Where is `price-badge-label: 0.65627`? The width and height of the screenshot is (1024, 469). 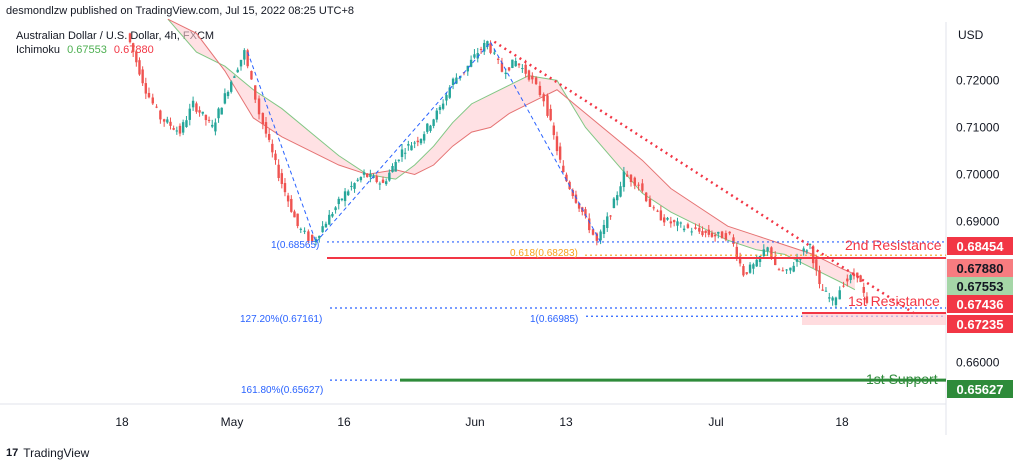
price-badge-label: 0.65627 is located at coordinates (980, 389).